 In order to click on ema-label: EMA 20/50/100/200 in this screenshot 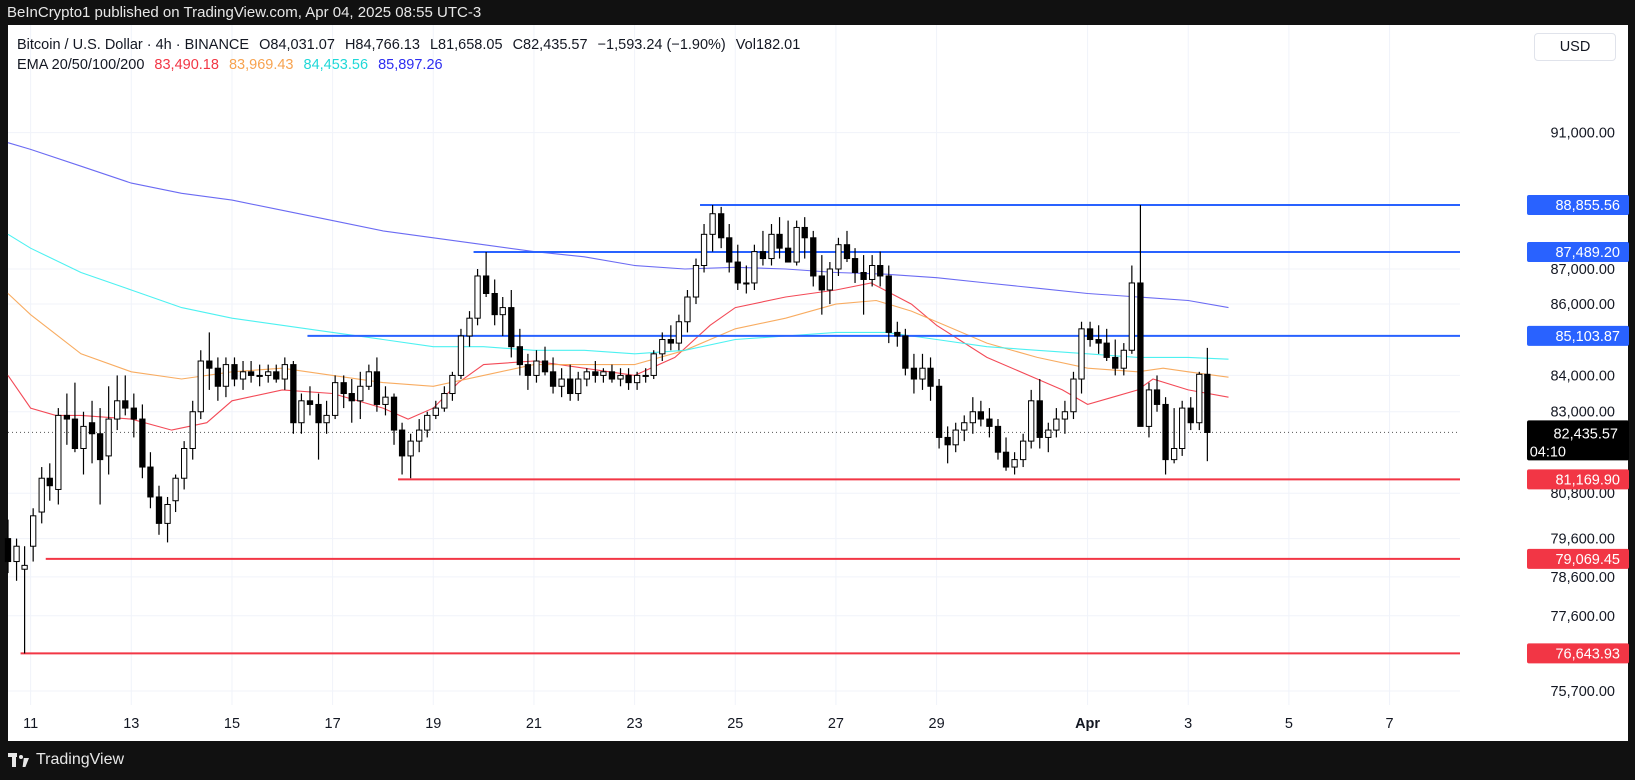, I will do `click(81, 65)`.